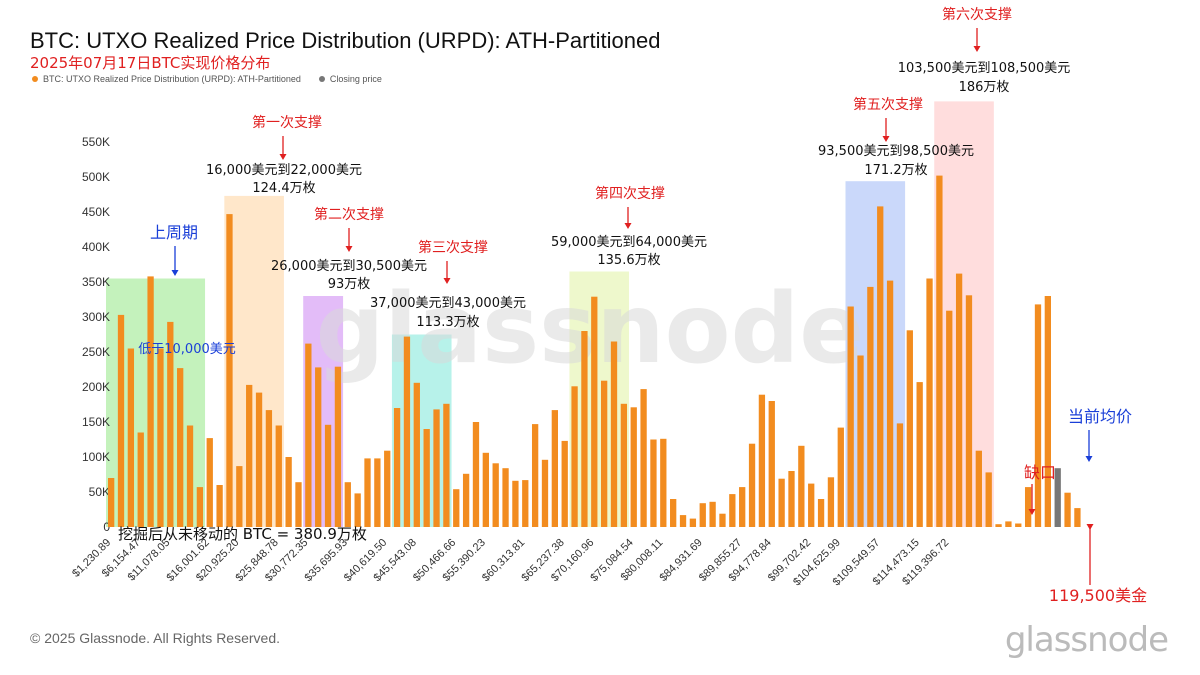 This screenshot has width=1200, height=675. I want to click on copyright-text: © 2025 Glassnode. All Rights Reserved., so click(155, 638).